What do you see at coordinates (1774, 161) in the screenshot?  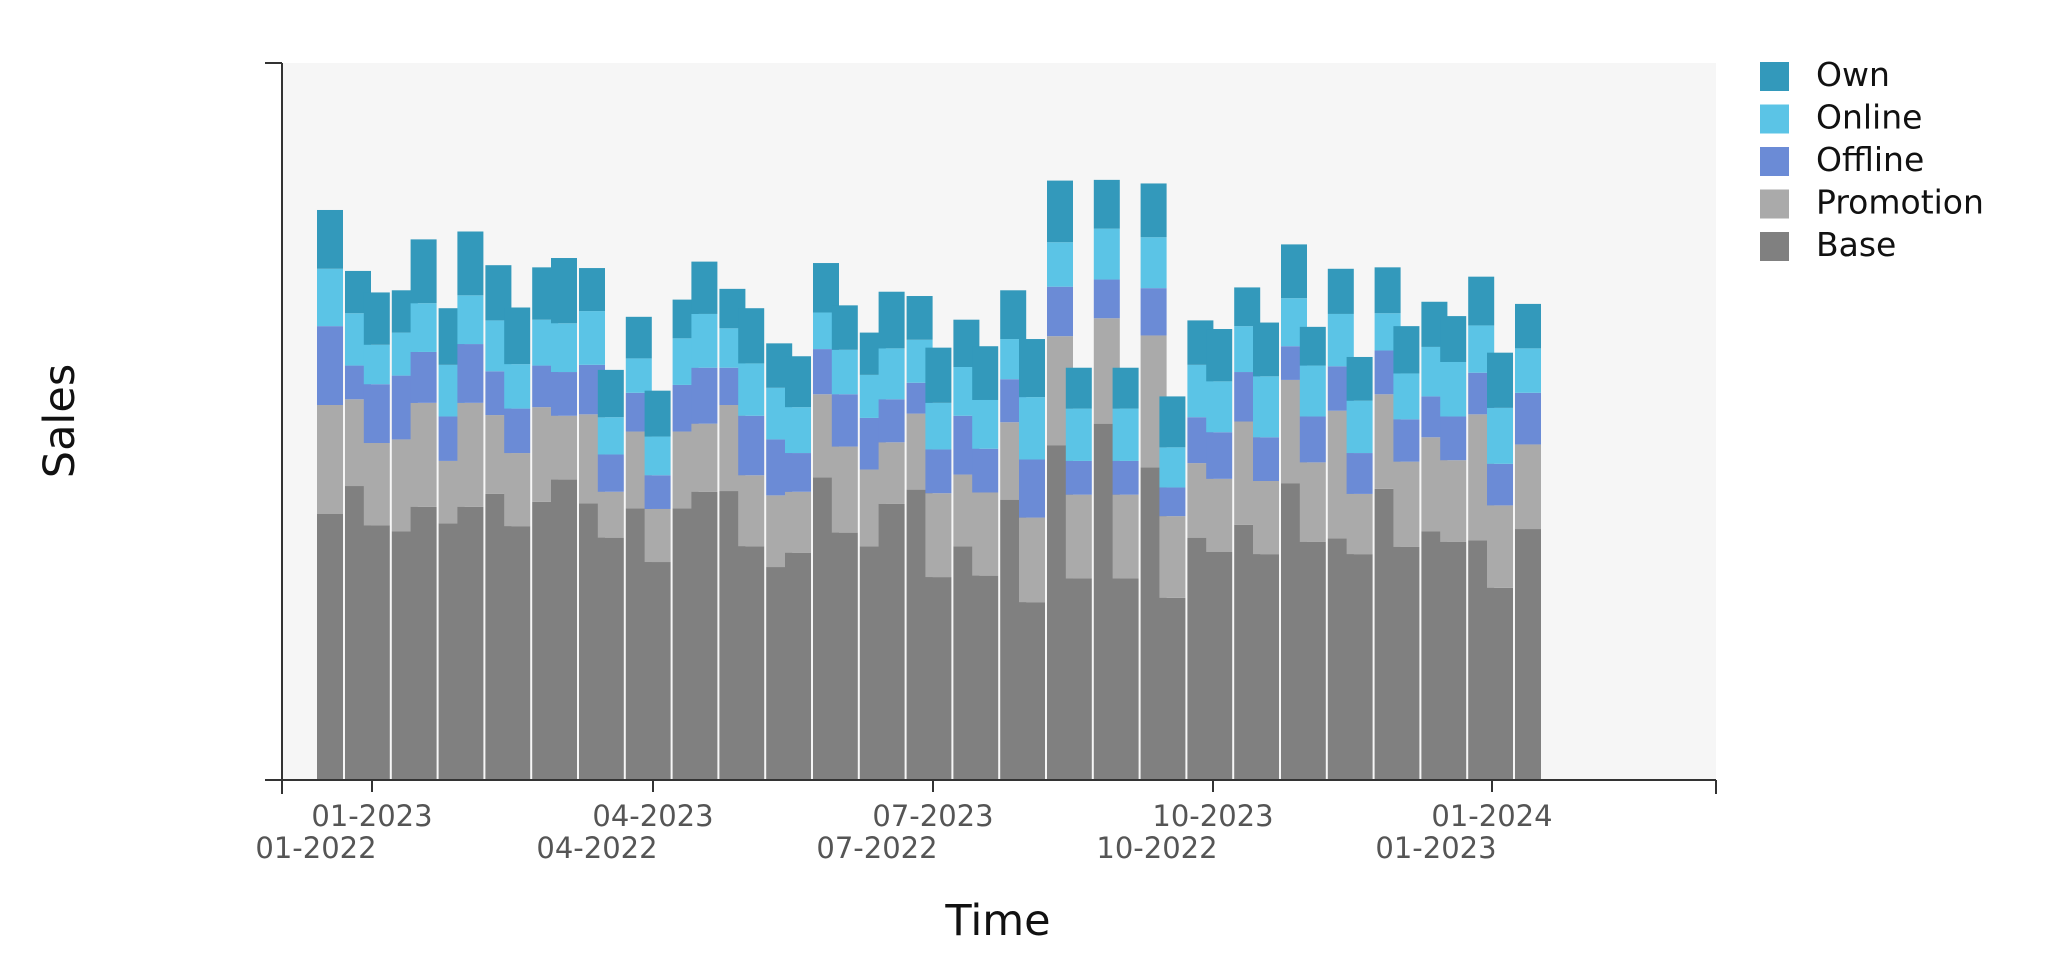 I see `legend-swatch-offline` at bounding box center [1774, 161].